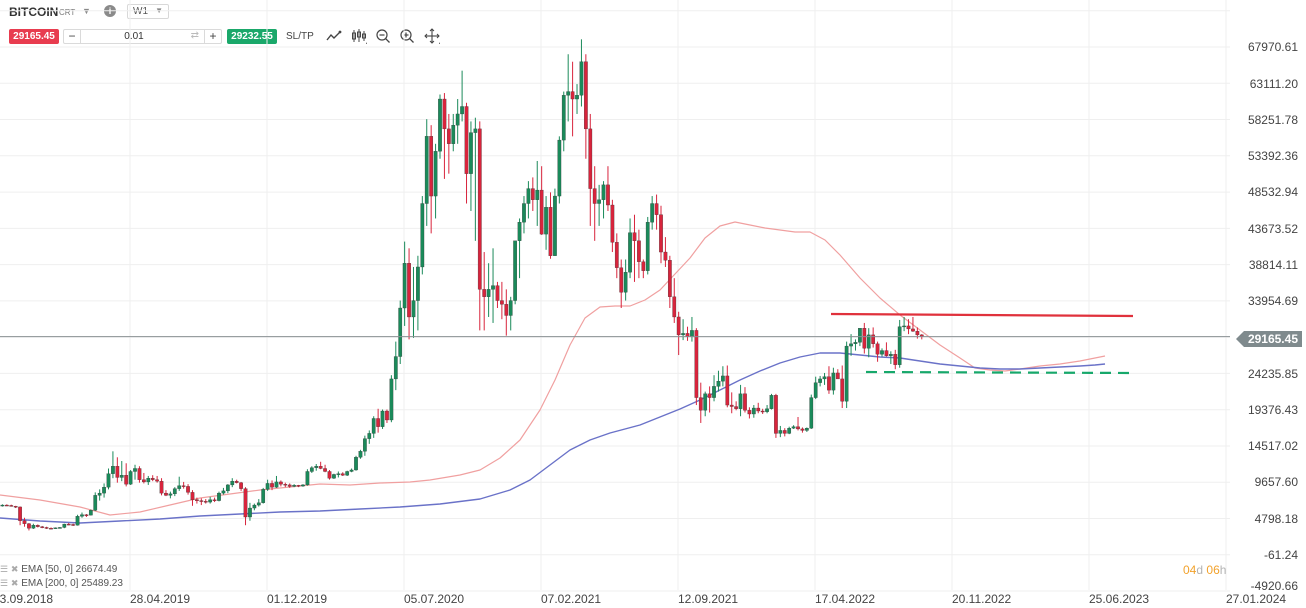 Image resolution: width=1306 pixels, height=608 pixels. I want to click on crosshair-move-icon, so click(432, 36).